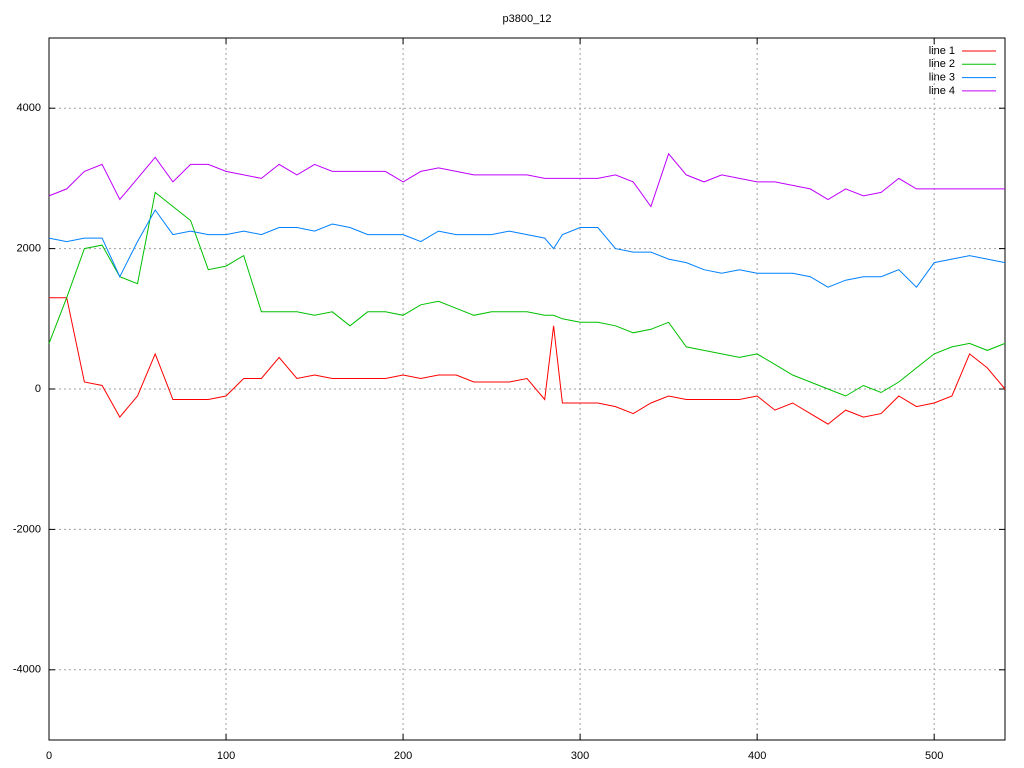 Image resolution: width=1024 pixels, height=768 pixels. I want to click on x-tick-label: 100, so click(226, 756).